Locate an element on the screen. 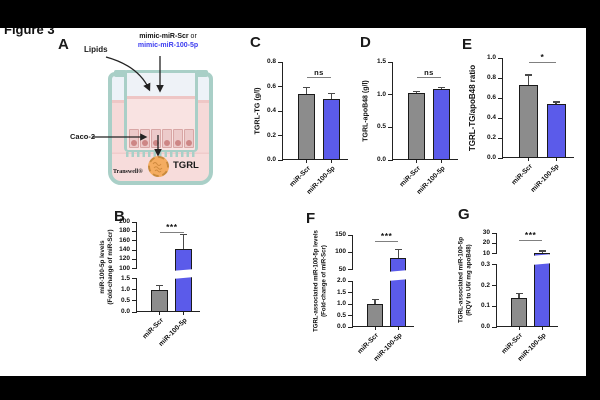 The height and width of the screenshot is (400, 600). transwell-label: Transwell® is located at coordinates (128, 172).